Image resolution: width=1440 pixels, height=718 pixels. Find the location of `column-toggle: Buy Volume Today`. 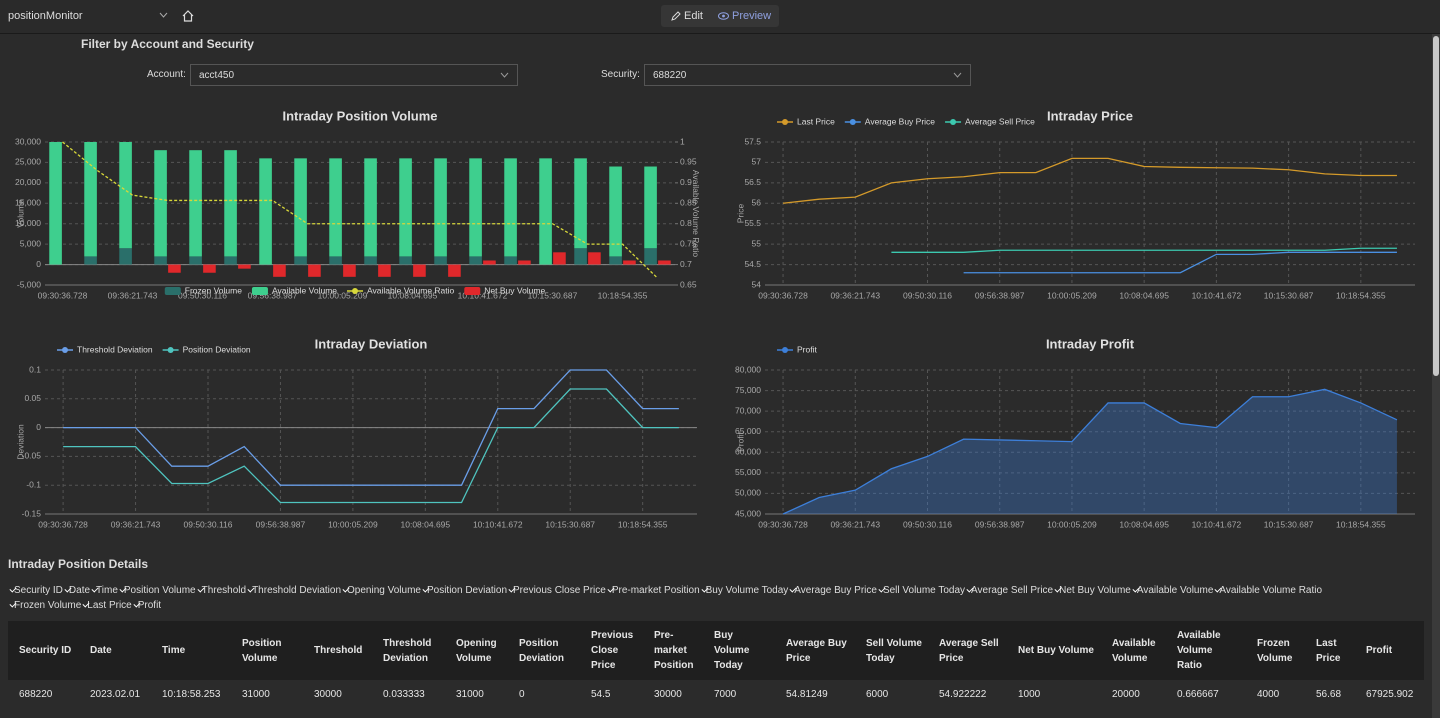

column-toggle: Buy Volume Today is located at coordinates (744, 590).